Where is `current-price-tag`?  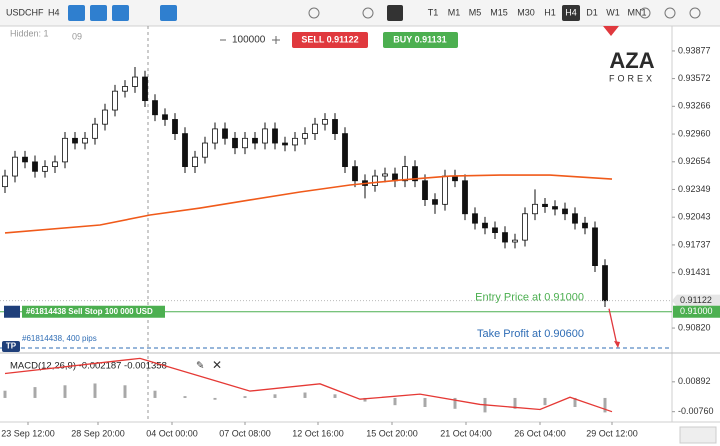
current-price-tag is located at coordinates (696, 300).